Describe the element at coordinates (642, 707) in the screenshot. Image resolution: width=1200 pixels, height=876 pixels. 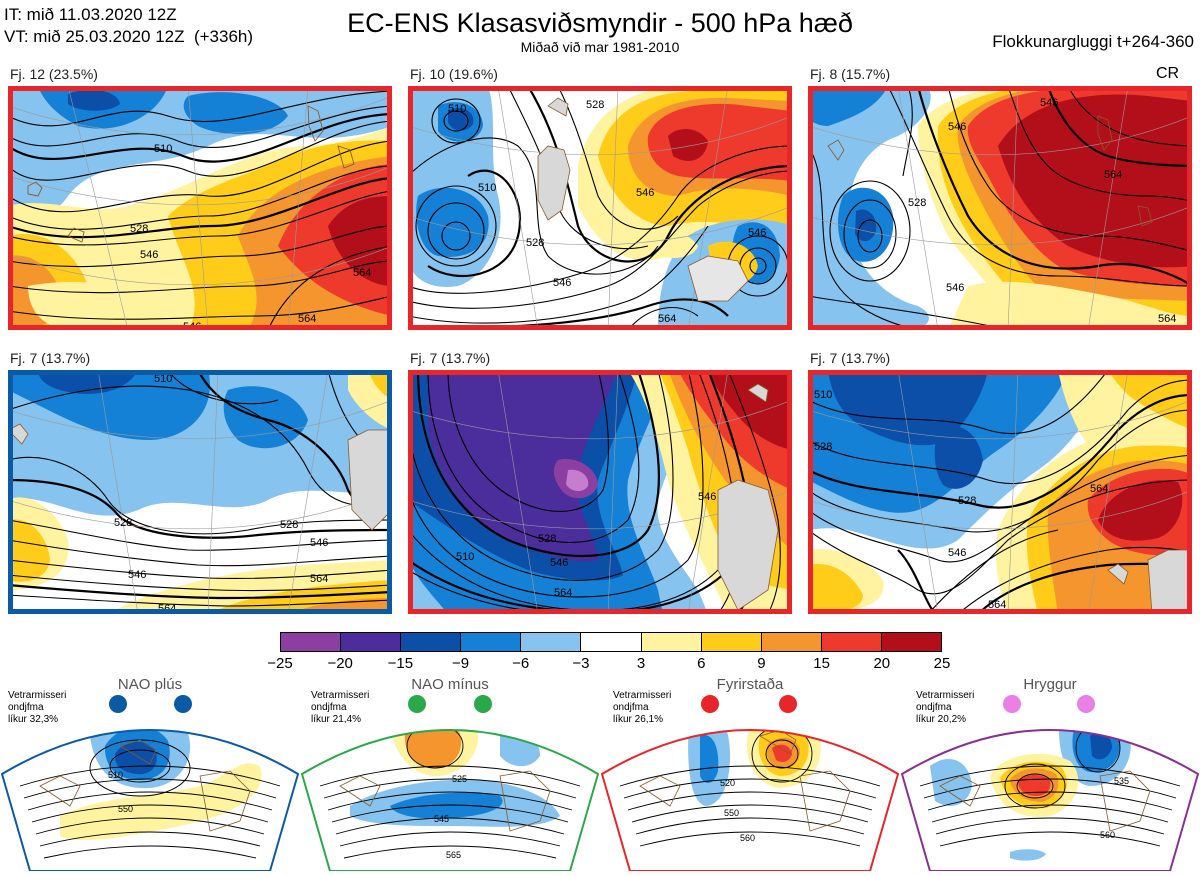
I see `regime-info-blocking: Vetrarmisseri ondjfma líkur 26,1%` at that location.